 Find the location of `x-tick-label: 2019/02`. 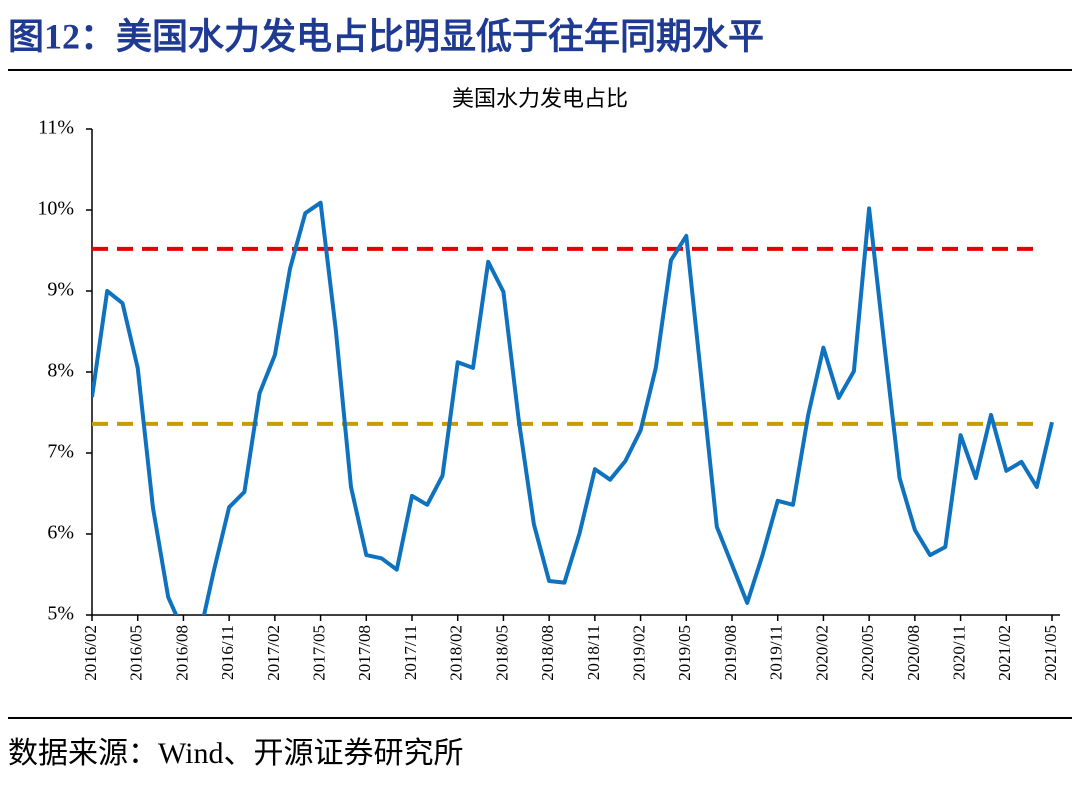

x-tick-label: 2019/02 is located at coordinates (638, 653).